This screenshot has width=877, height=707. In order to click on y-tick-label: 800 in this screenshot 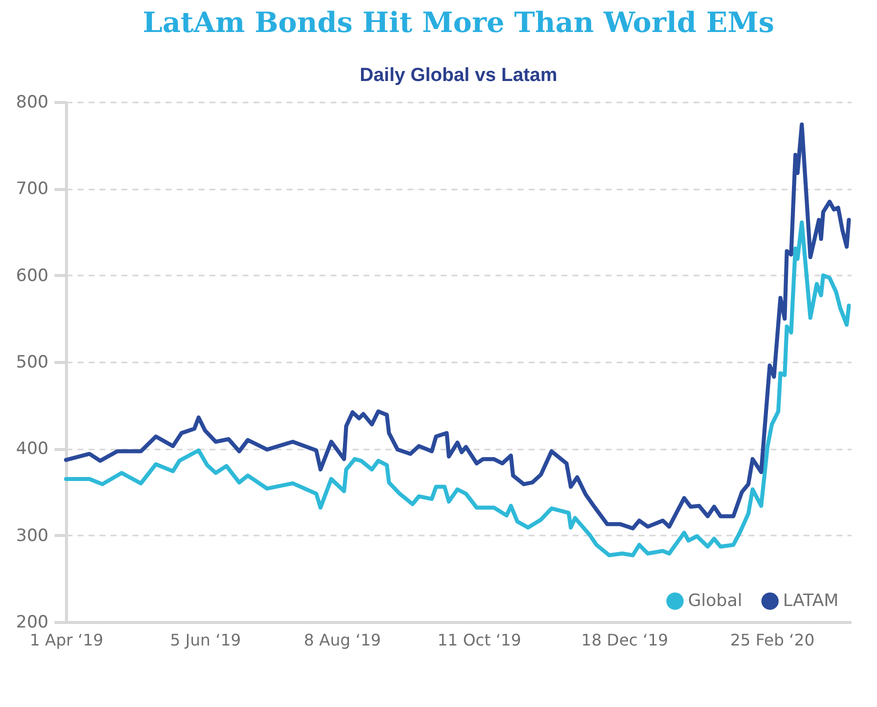, I will do `click(32, 102)`.